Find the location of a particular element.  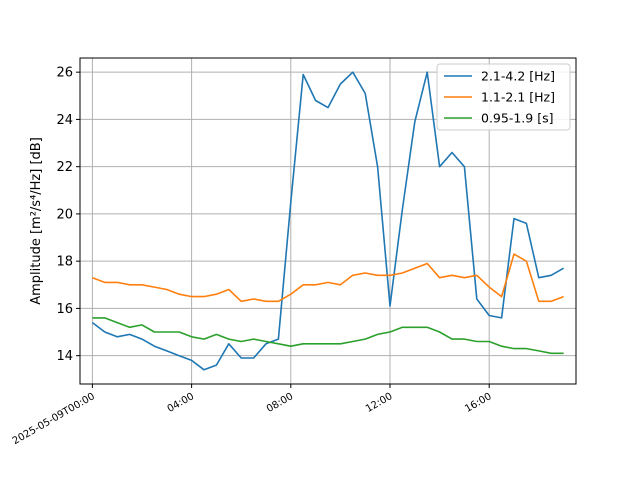

y-tick-label: 20 is located at coordinates (64, 214).